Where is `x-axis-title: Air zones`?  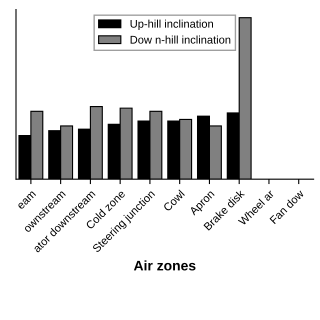 x-axis-title: Air zones is located at coordinates (165, 265).